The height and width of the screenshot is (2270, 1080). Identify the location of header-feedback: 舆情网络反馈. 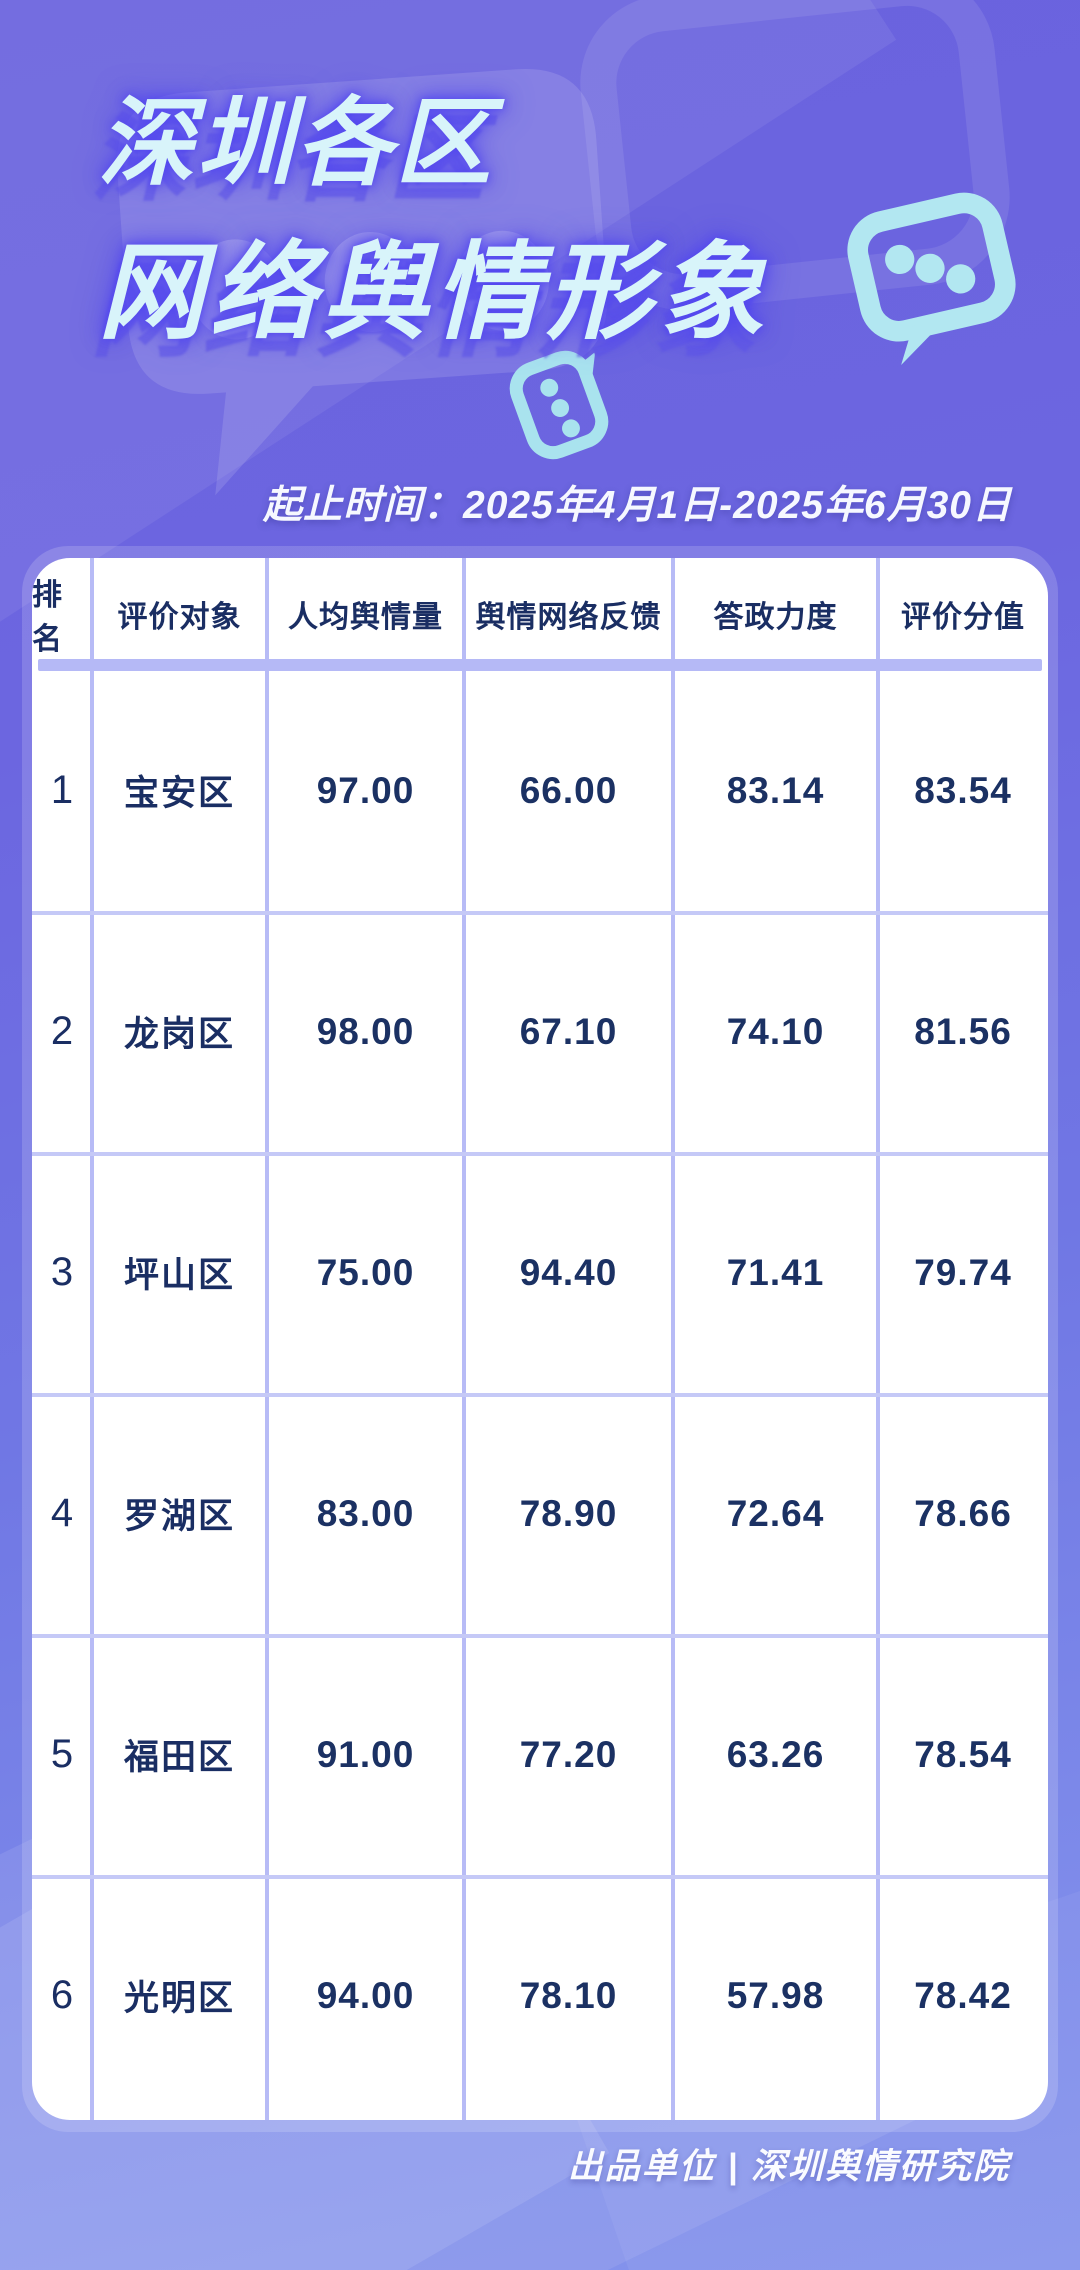
(568, 617).